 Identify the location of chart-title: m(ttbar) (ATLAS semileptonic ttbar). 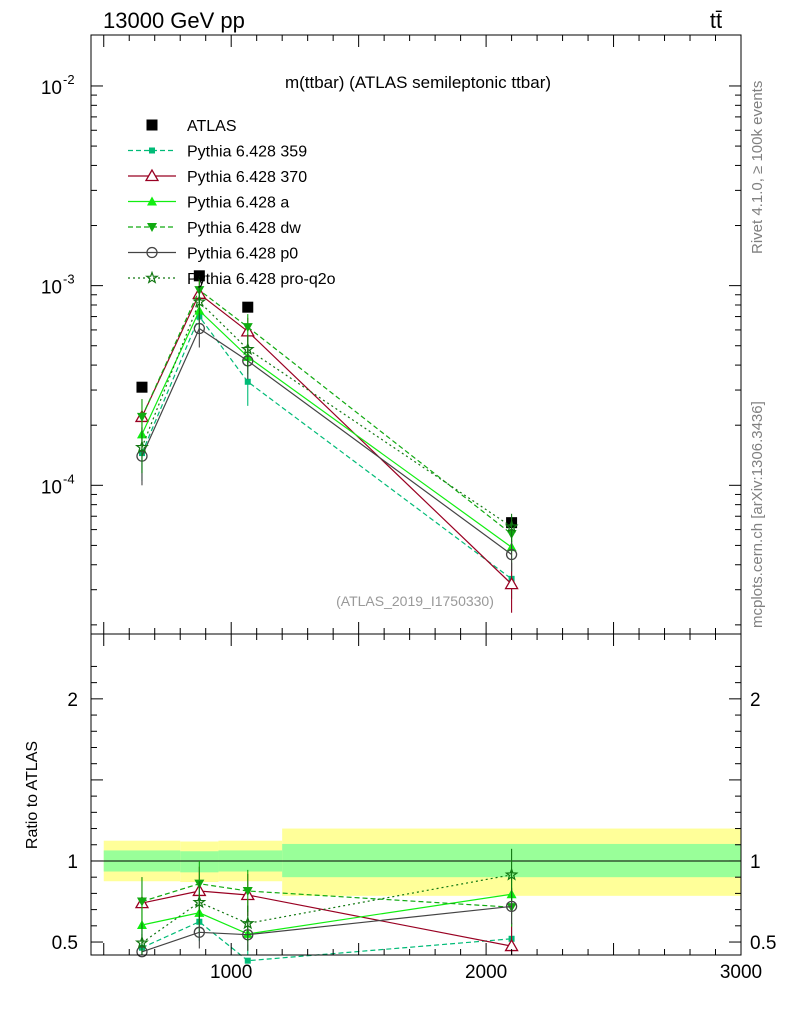
(418, 82).